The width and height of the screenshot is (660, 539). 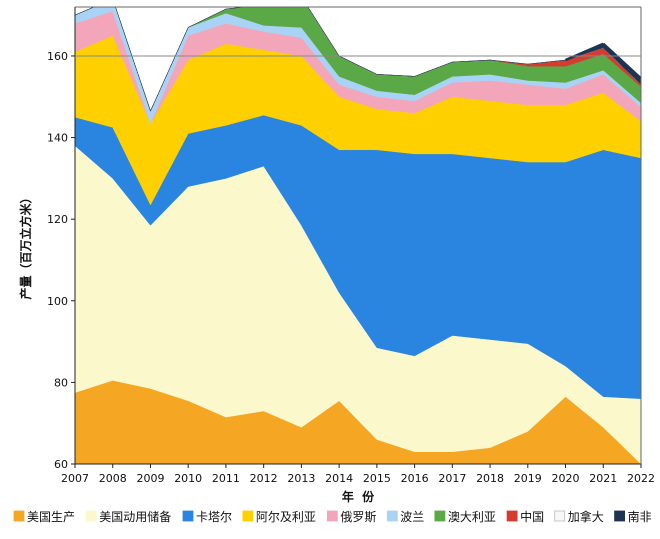 What do you see at coordinates (214, 516) in the screenshot?
I see `legend-label: 卡塔尔` at bounding box center [214, 516].